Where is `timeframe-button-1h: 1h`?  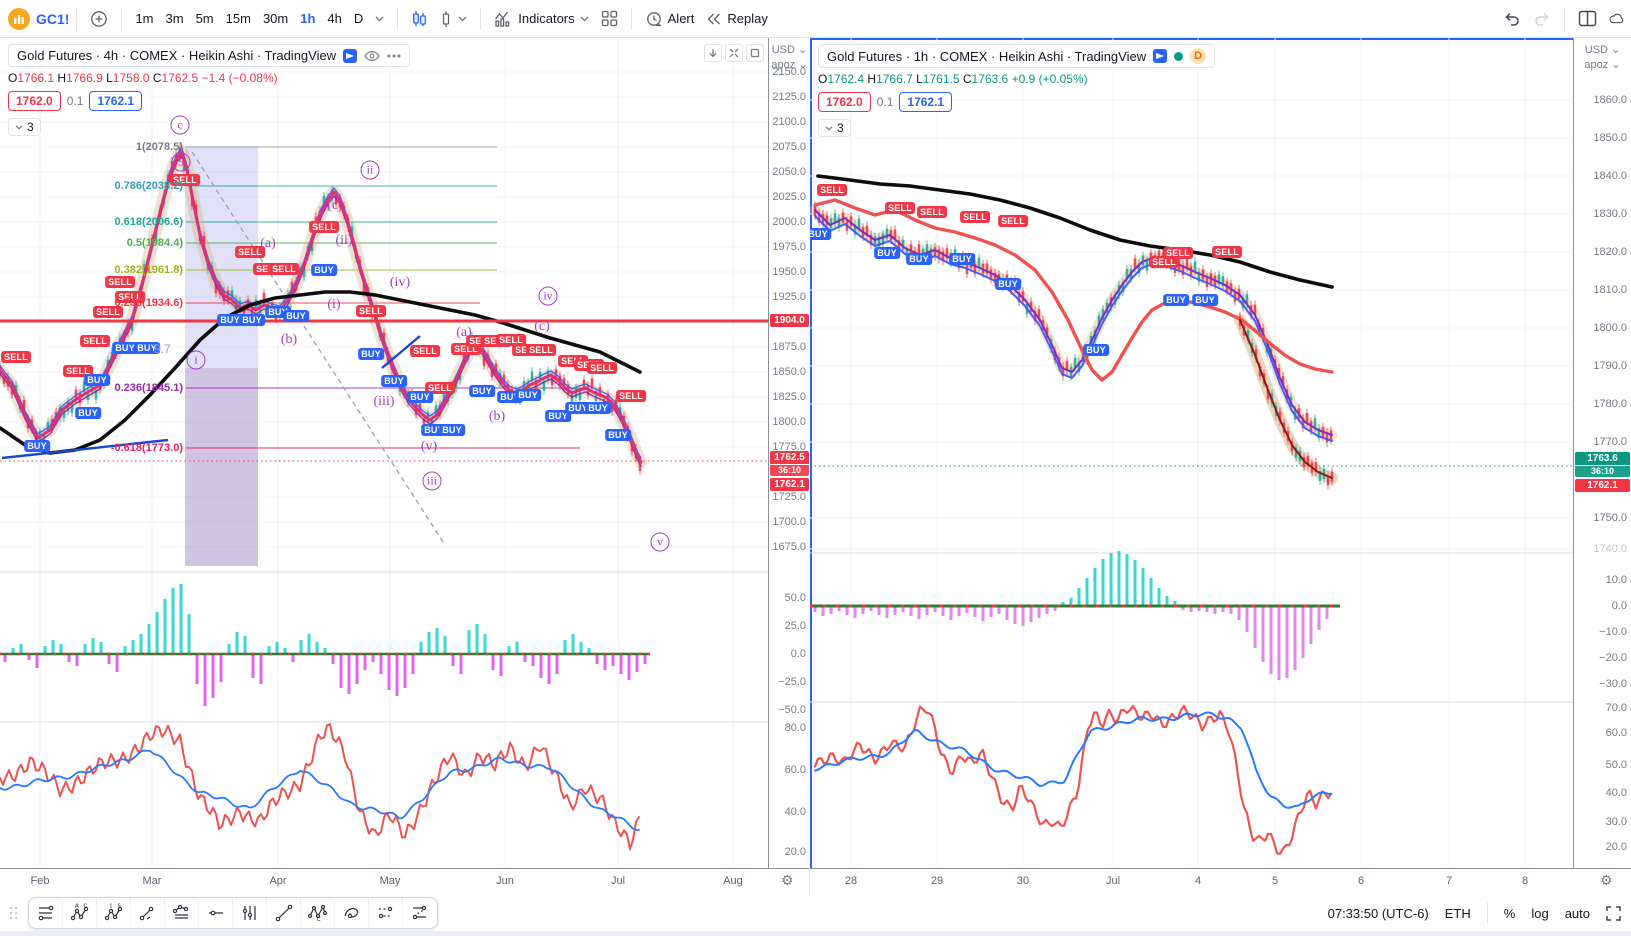
timeframe-button-1h: 1h is located at coordinates (307, 18).